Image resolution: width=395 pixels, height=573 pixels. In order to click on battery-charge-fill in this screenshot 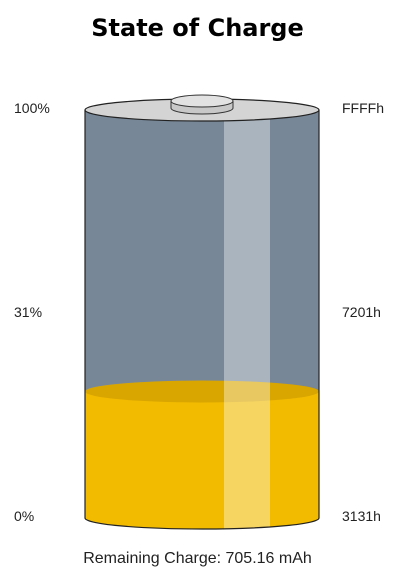, I will do `click(202, 460)`.